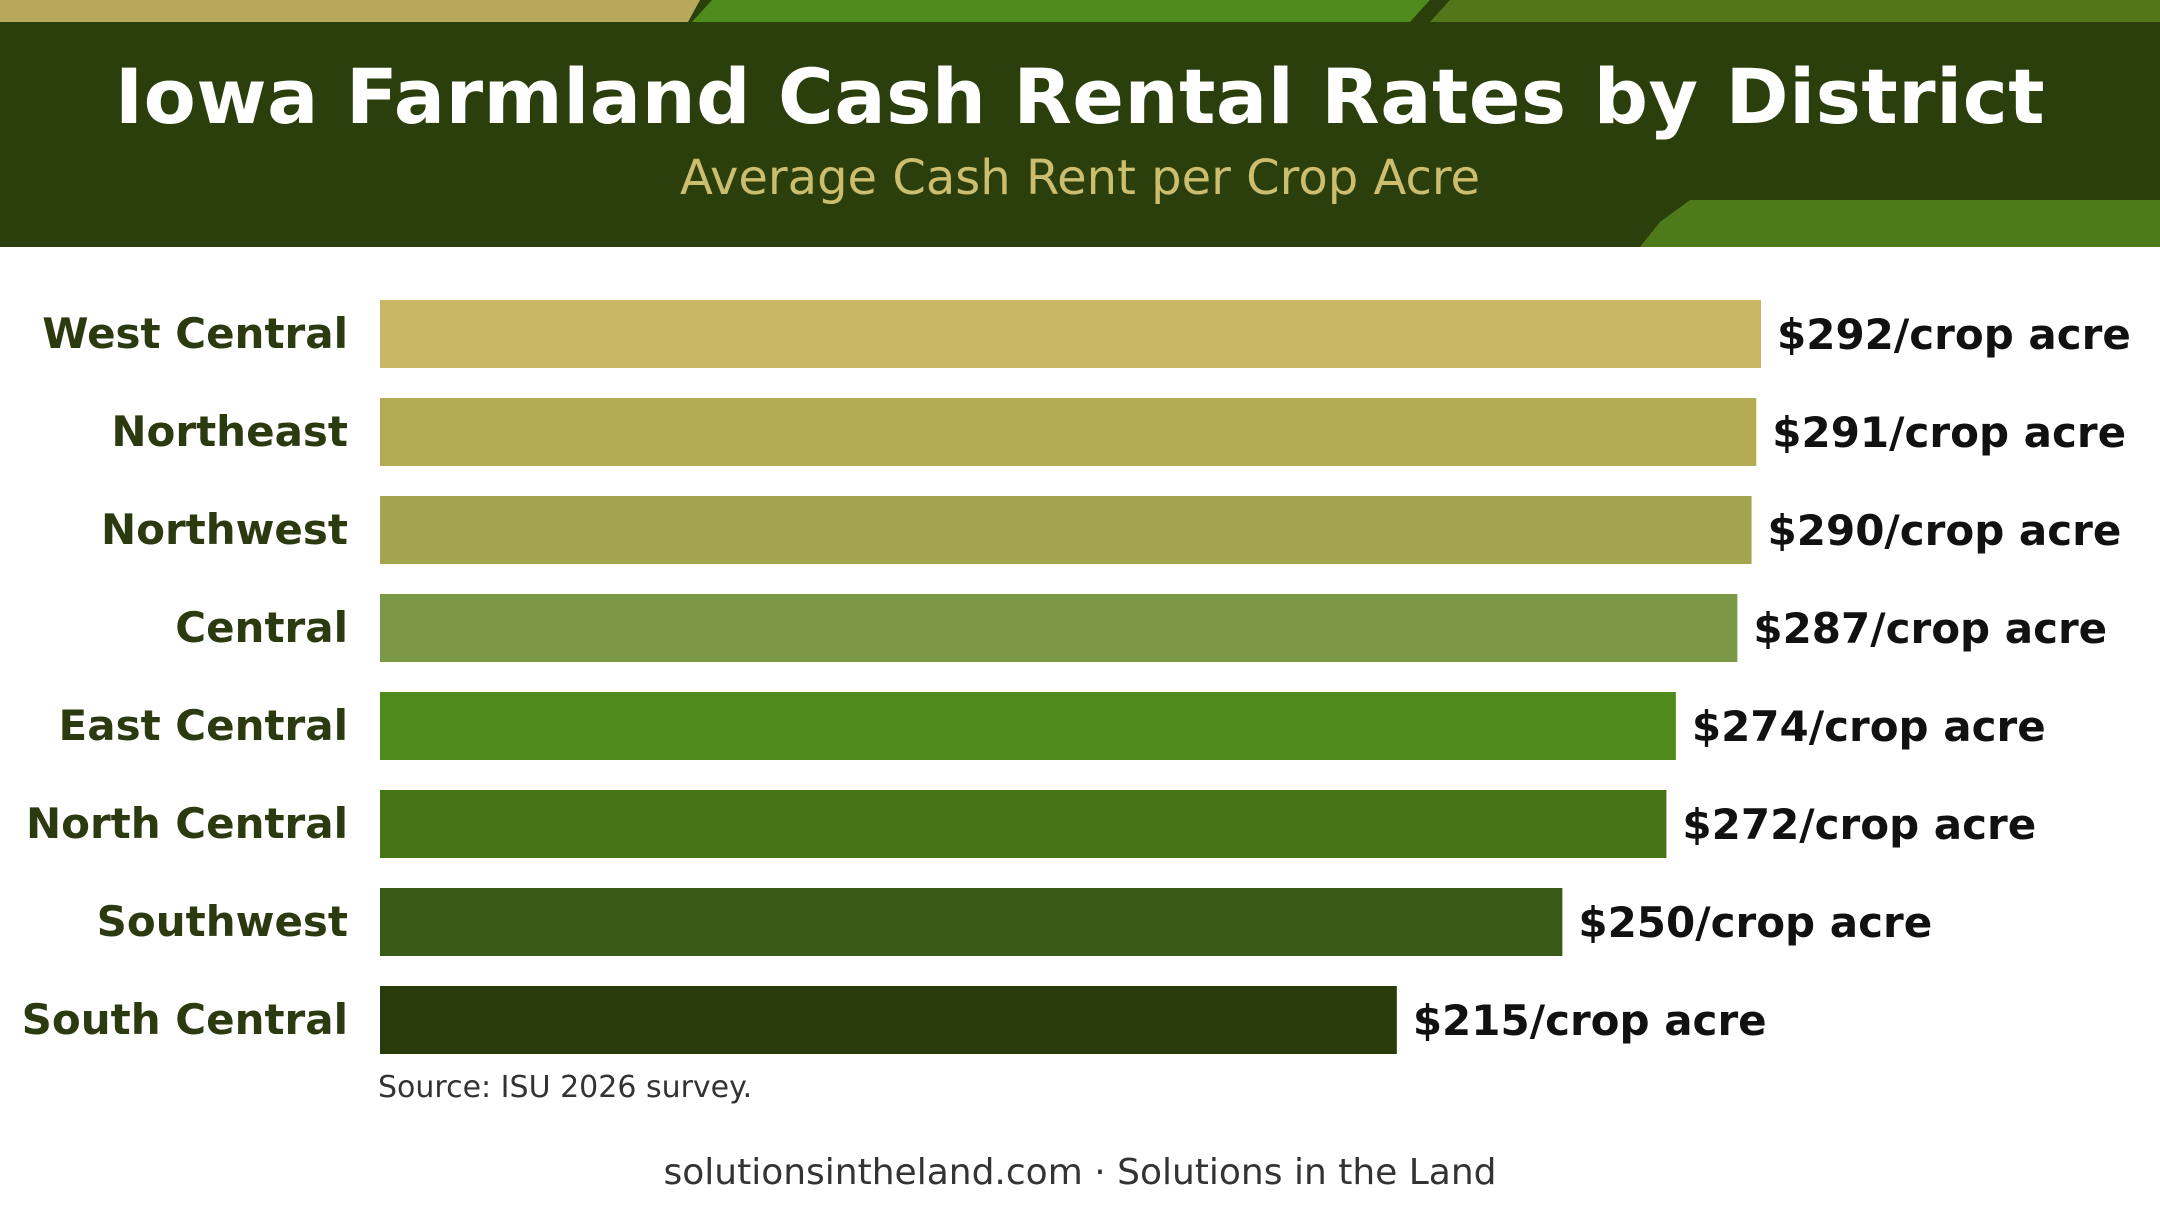 The width and height of the screenshot is (2160, 1206). Describe the element at coordinates (1945, 530) in the screenshot. I see `value-label: $290/crop acre` at that location.